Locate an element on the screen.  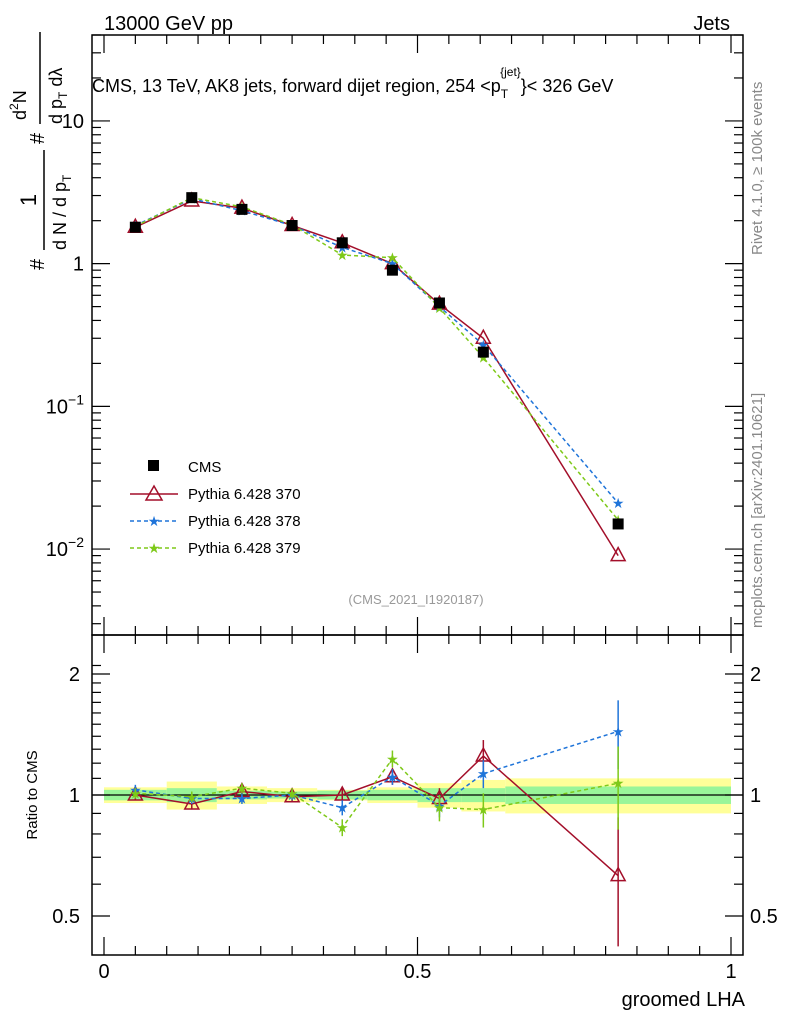
ratio-tick-label-right: 1 is located at coordinates (755, 796).